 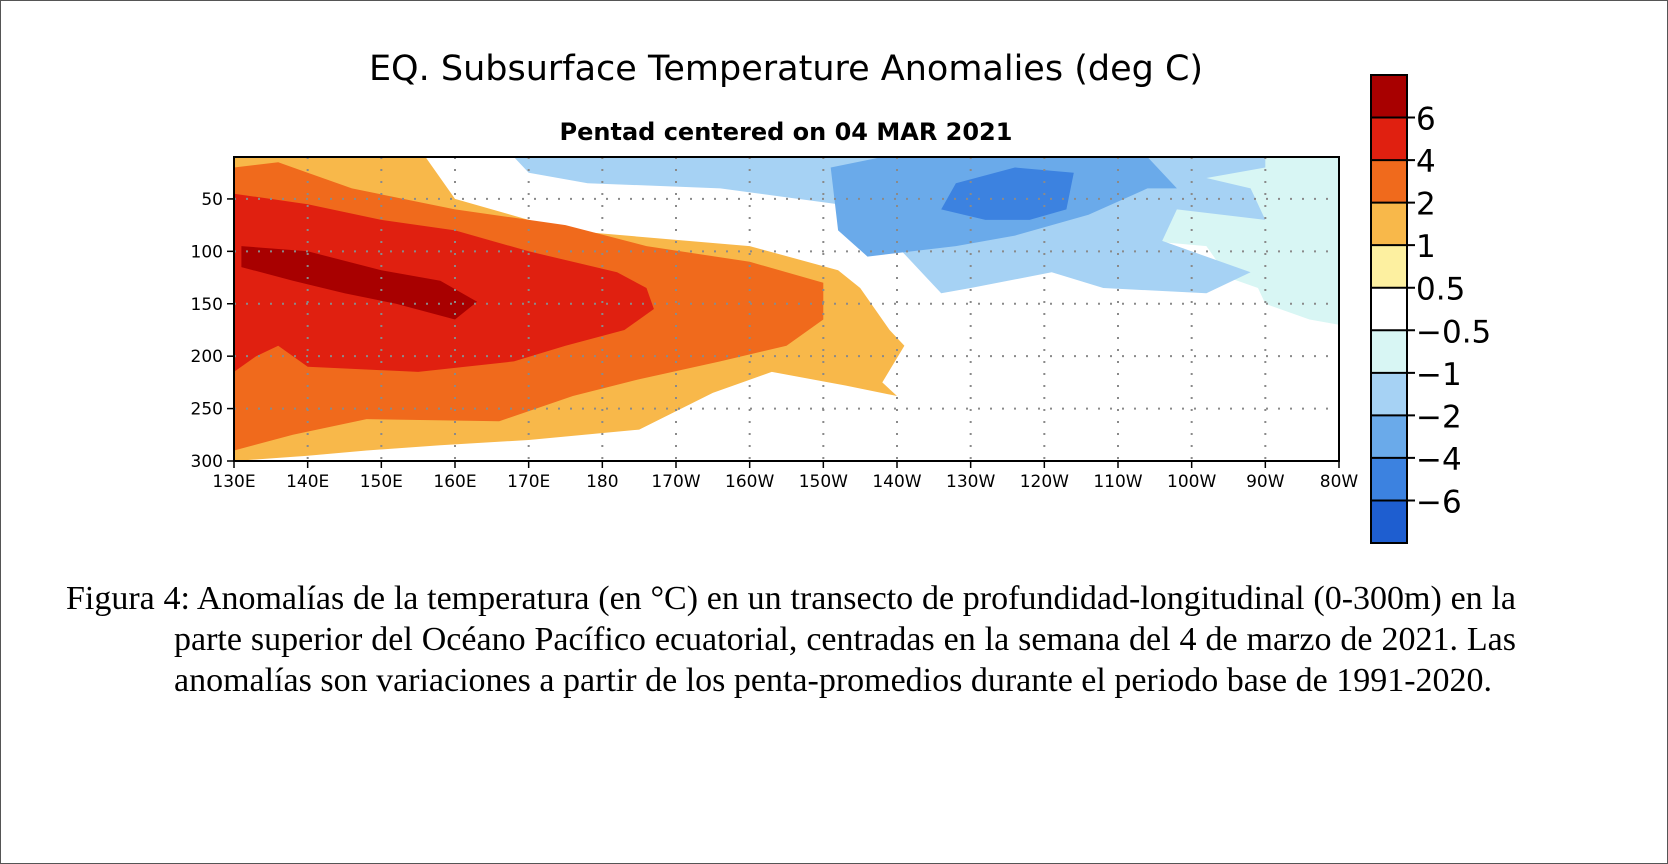 I want to click on colorbar: 6 4 2 1 0.5 −0.5 −1 −2 −4 −6, so click(x=1430, y=309).